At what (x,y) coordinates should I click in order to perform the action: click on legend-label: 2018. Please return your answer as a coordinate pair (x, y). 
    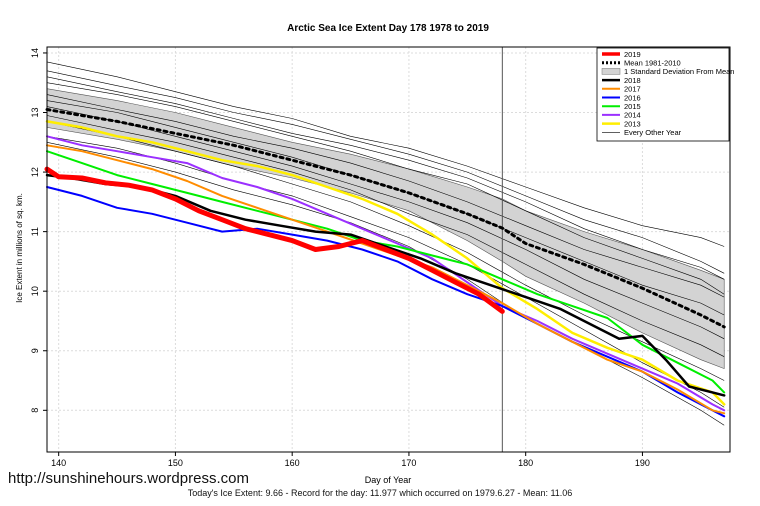
    Looking at the image, I should click on (632, 80).